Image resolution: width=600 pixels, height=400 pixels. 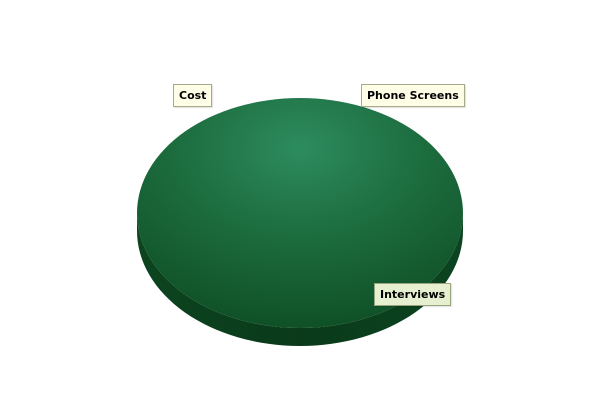 I want to click on slice-label-interviews: Interviews, so click(x=413, y=294).